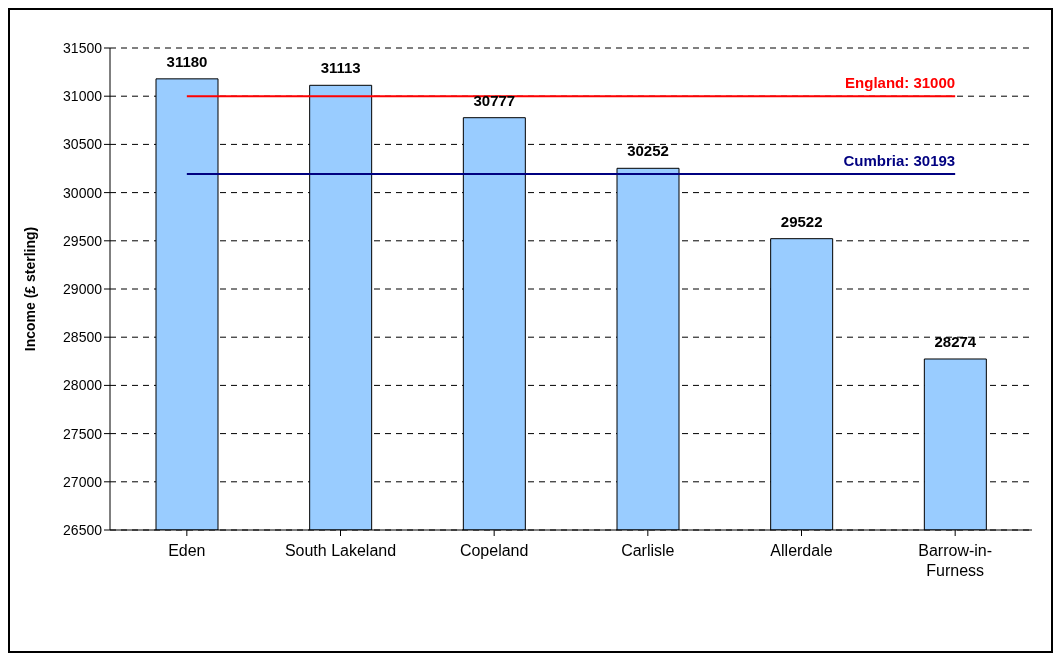 This screenshot has height=659, width=1059. What do you see at coordinates (187, 550) in the screenshot?
I see `x-tick-label: Eden` at bounding box center [187, 550].